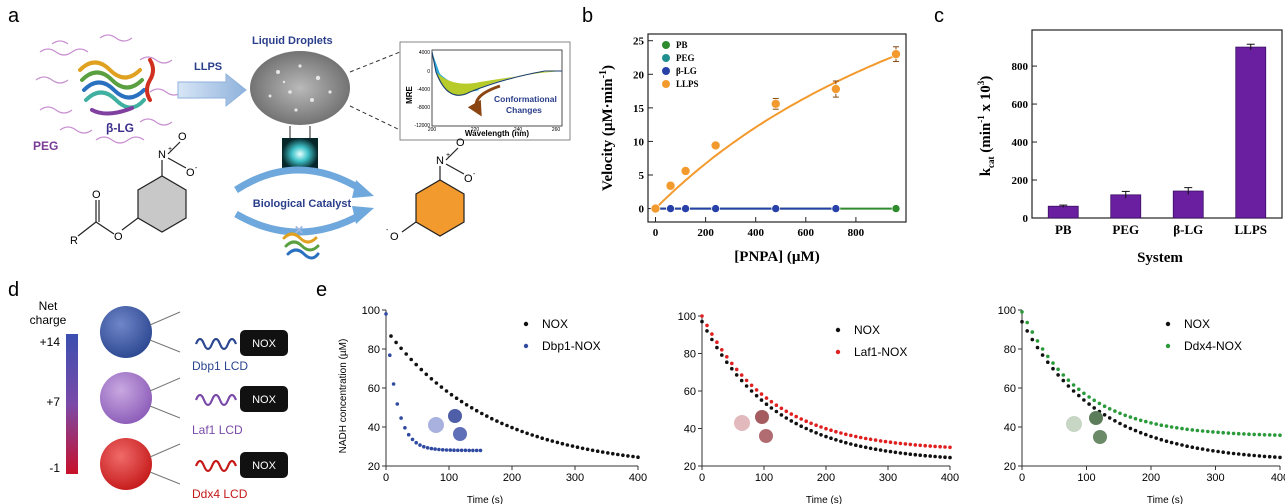 This screenshot has width=1285, height=504. What do you see at coordinates (302, 204) in the screenshot?
I see `biological-catalyst-label: Biological Catalyst` at bounding box center [302, 204].